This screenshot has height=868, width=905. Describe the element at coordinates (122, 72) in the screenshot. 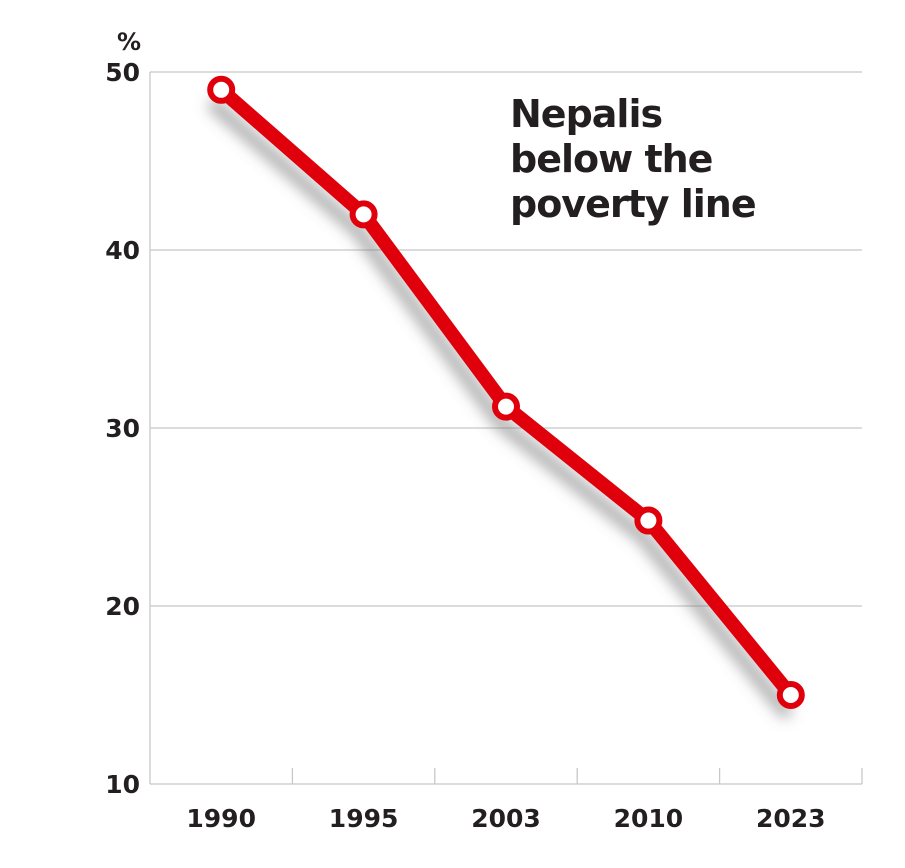

I see `y-tick-label-50: 50` at that location.